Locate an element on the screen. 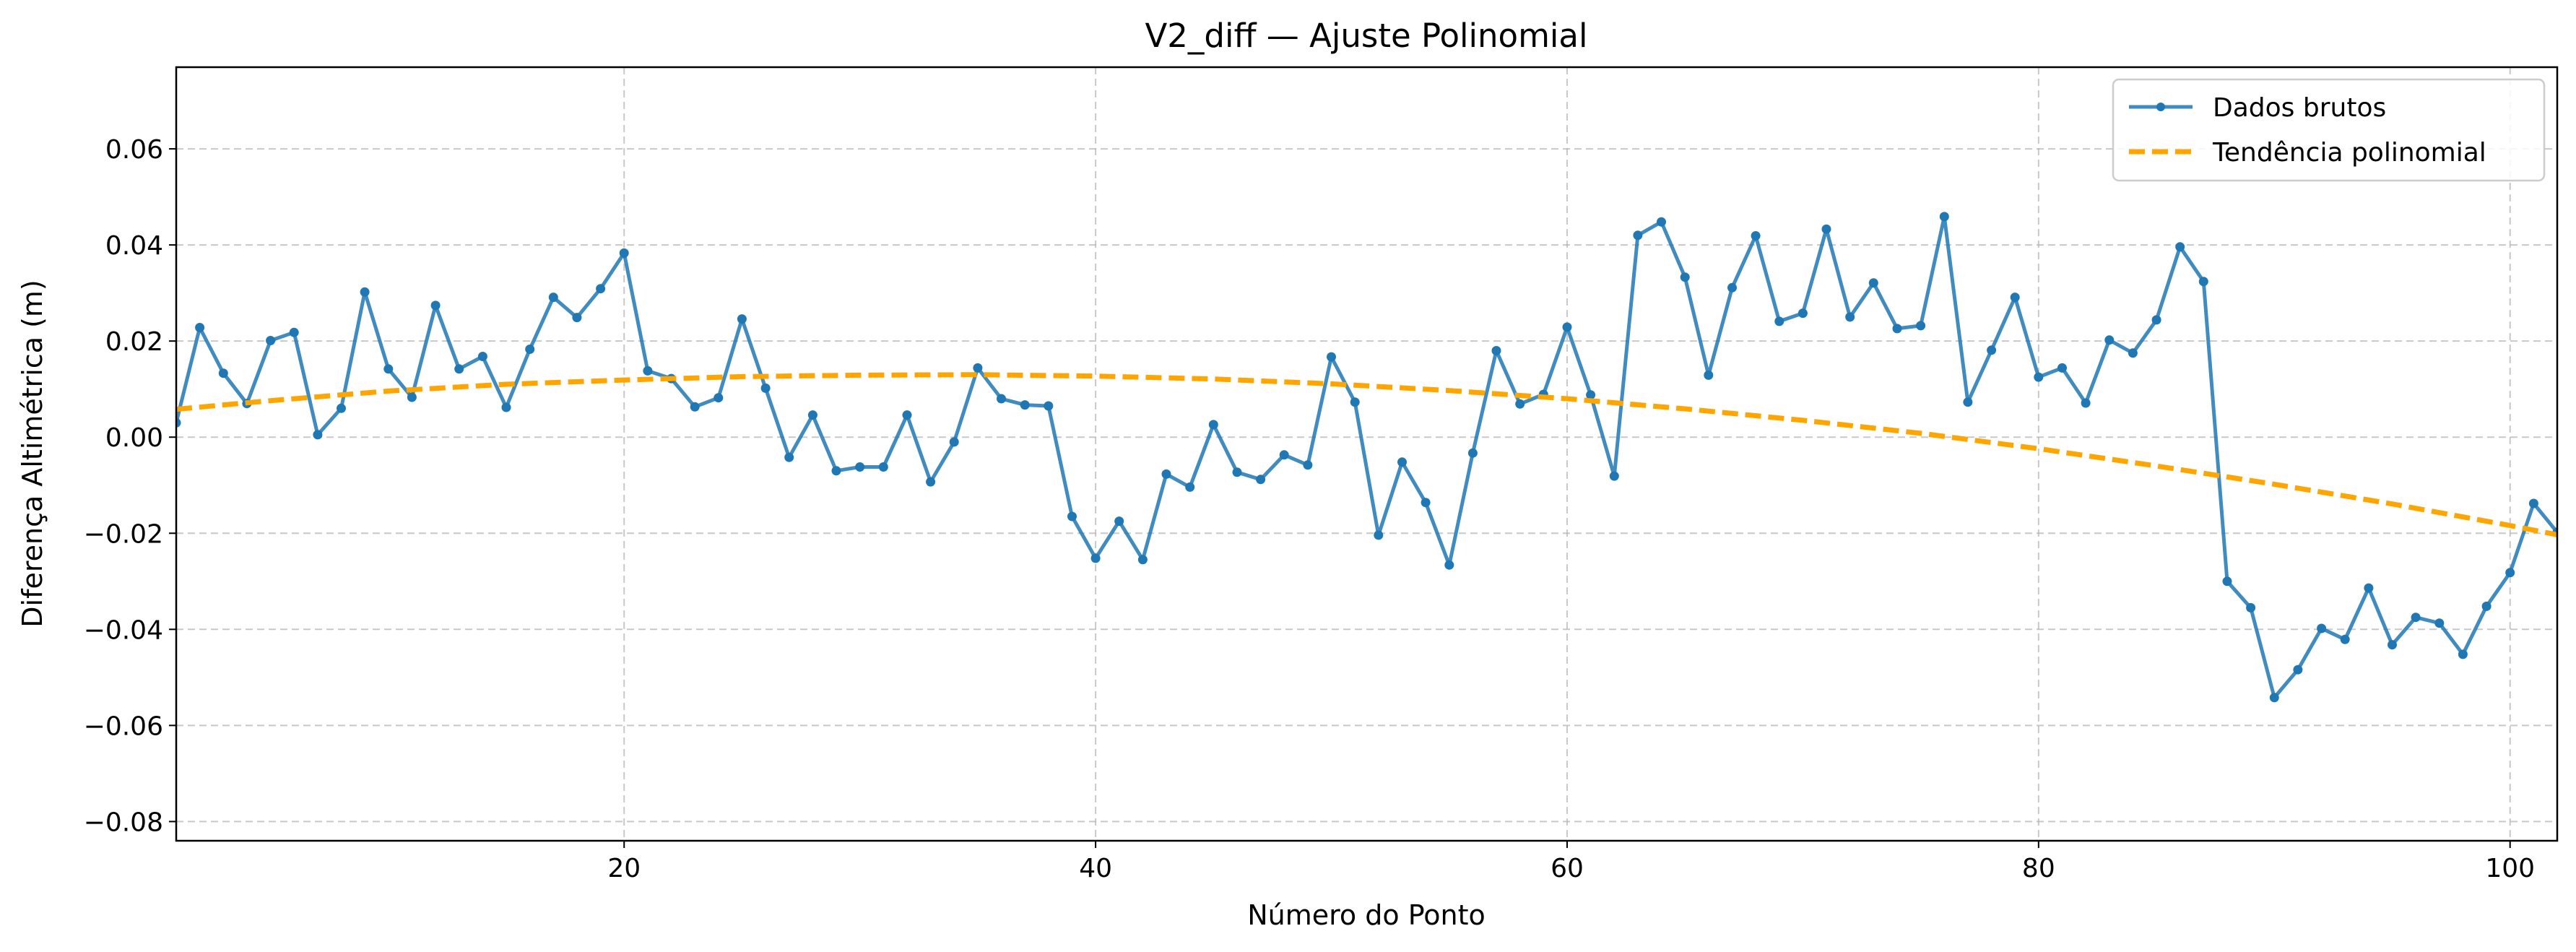 This screenshot has height=952, width=2576. x-axis-label: Número do Ponto is located at coordinates (1366, 915).